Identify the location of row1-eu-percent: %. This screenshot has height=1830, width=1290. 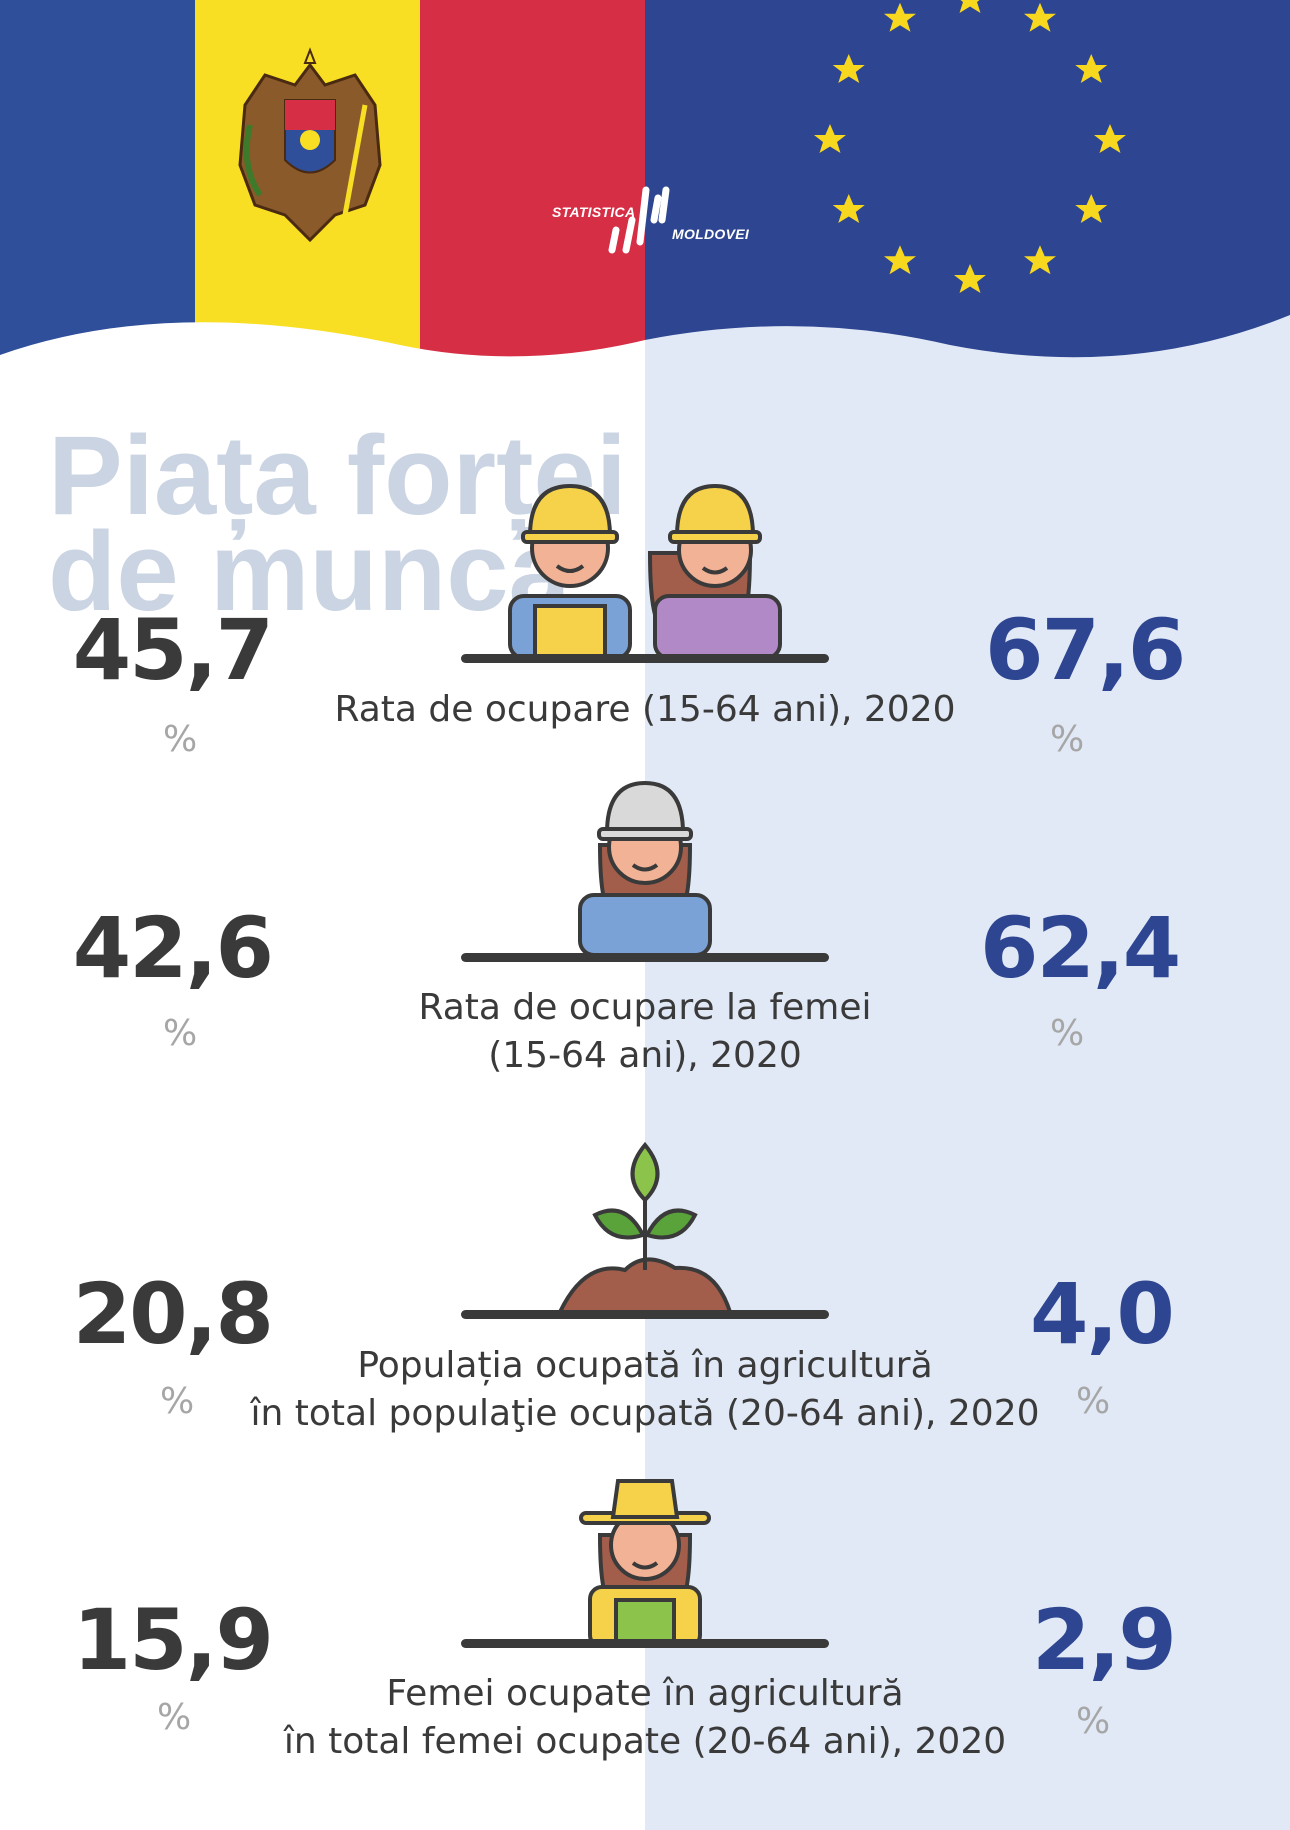
(1067, 739).